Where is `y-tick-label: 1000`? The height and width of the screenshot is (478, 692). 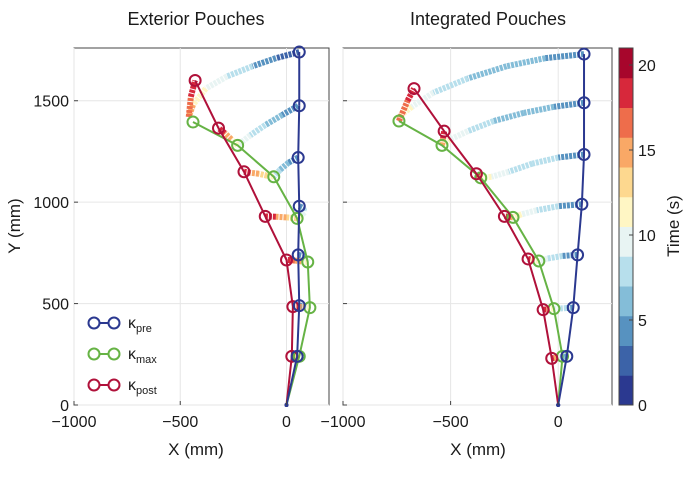
y-tick-label: 1000 is located at coordinates (51, 203).